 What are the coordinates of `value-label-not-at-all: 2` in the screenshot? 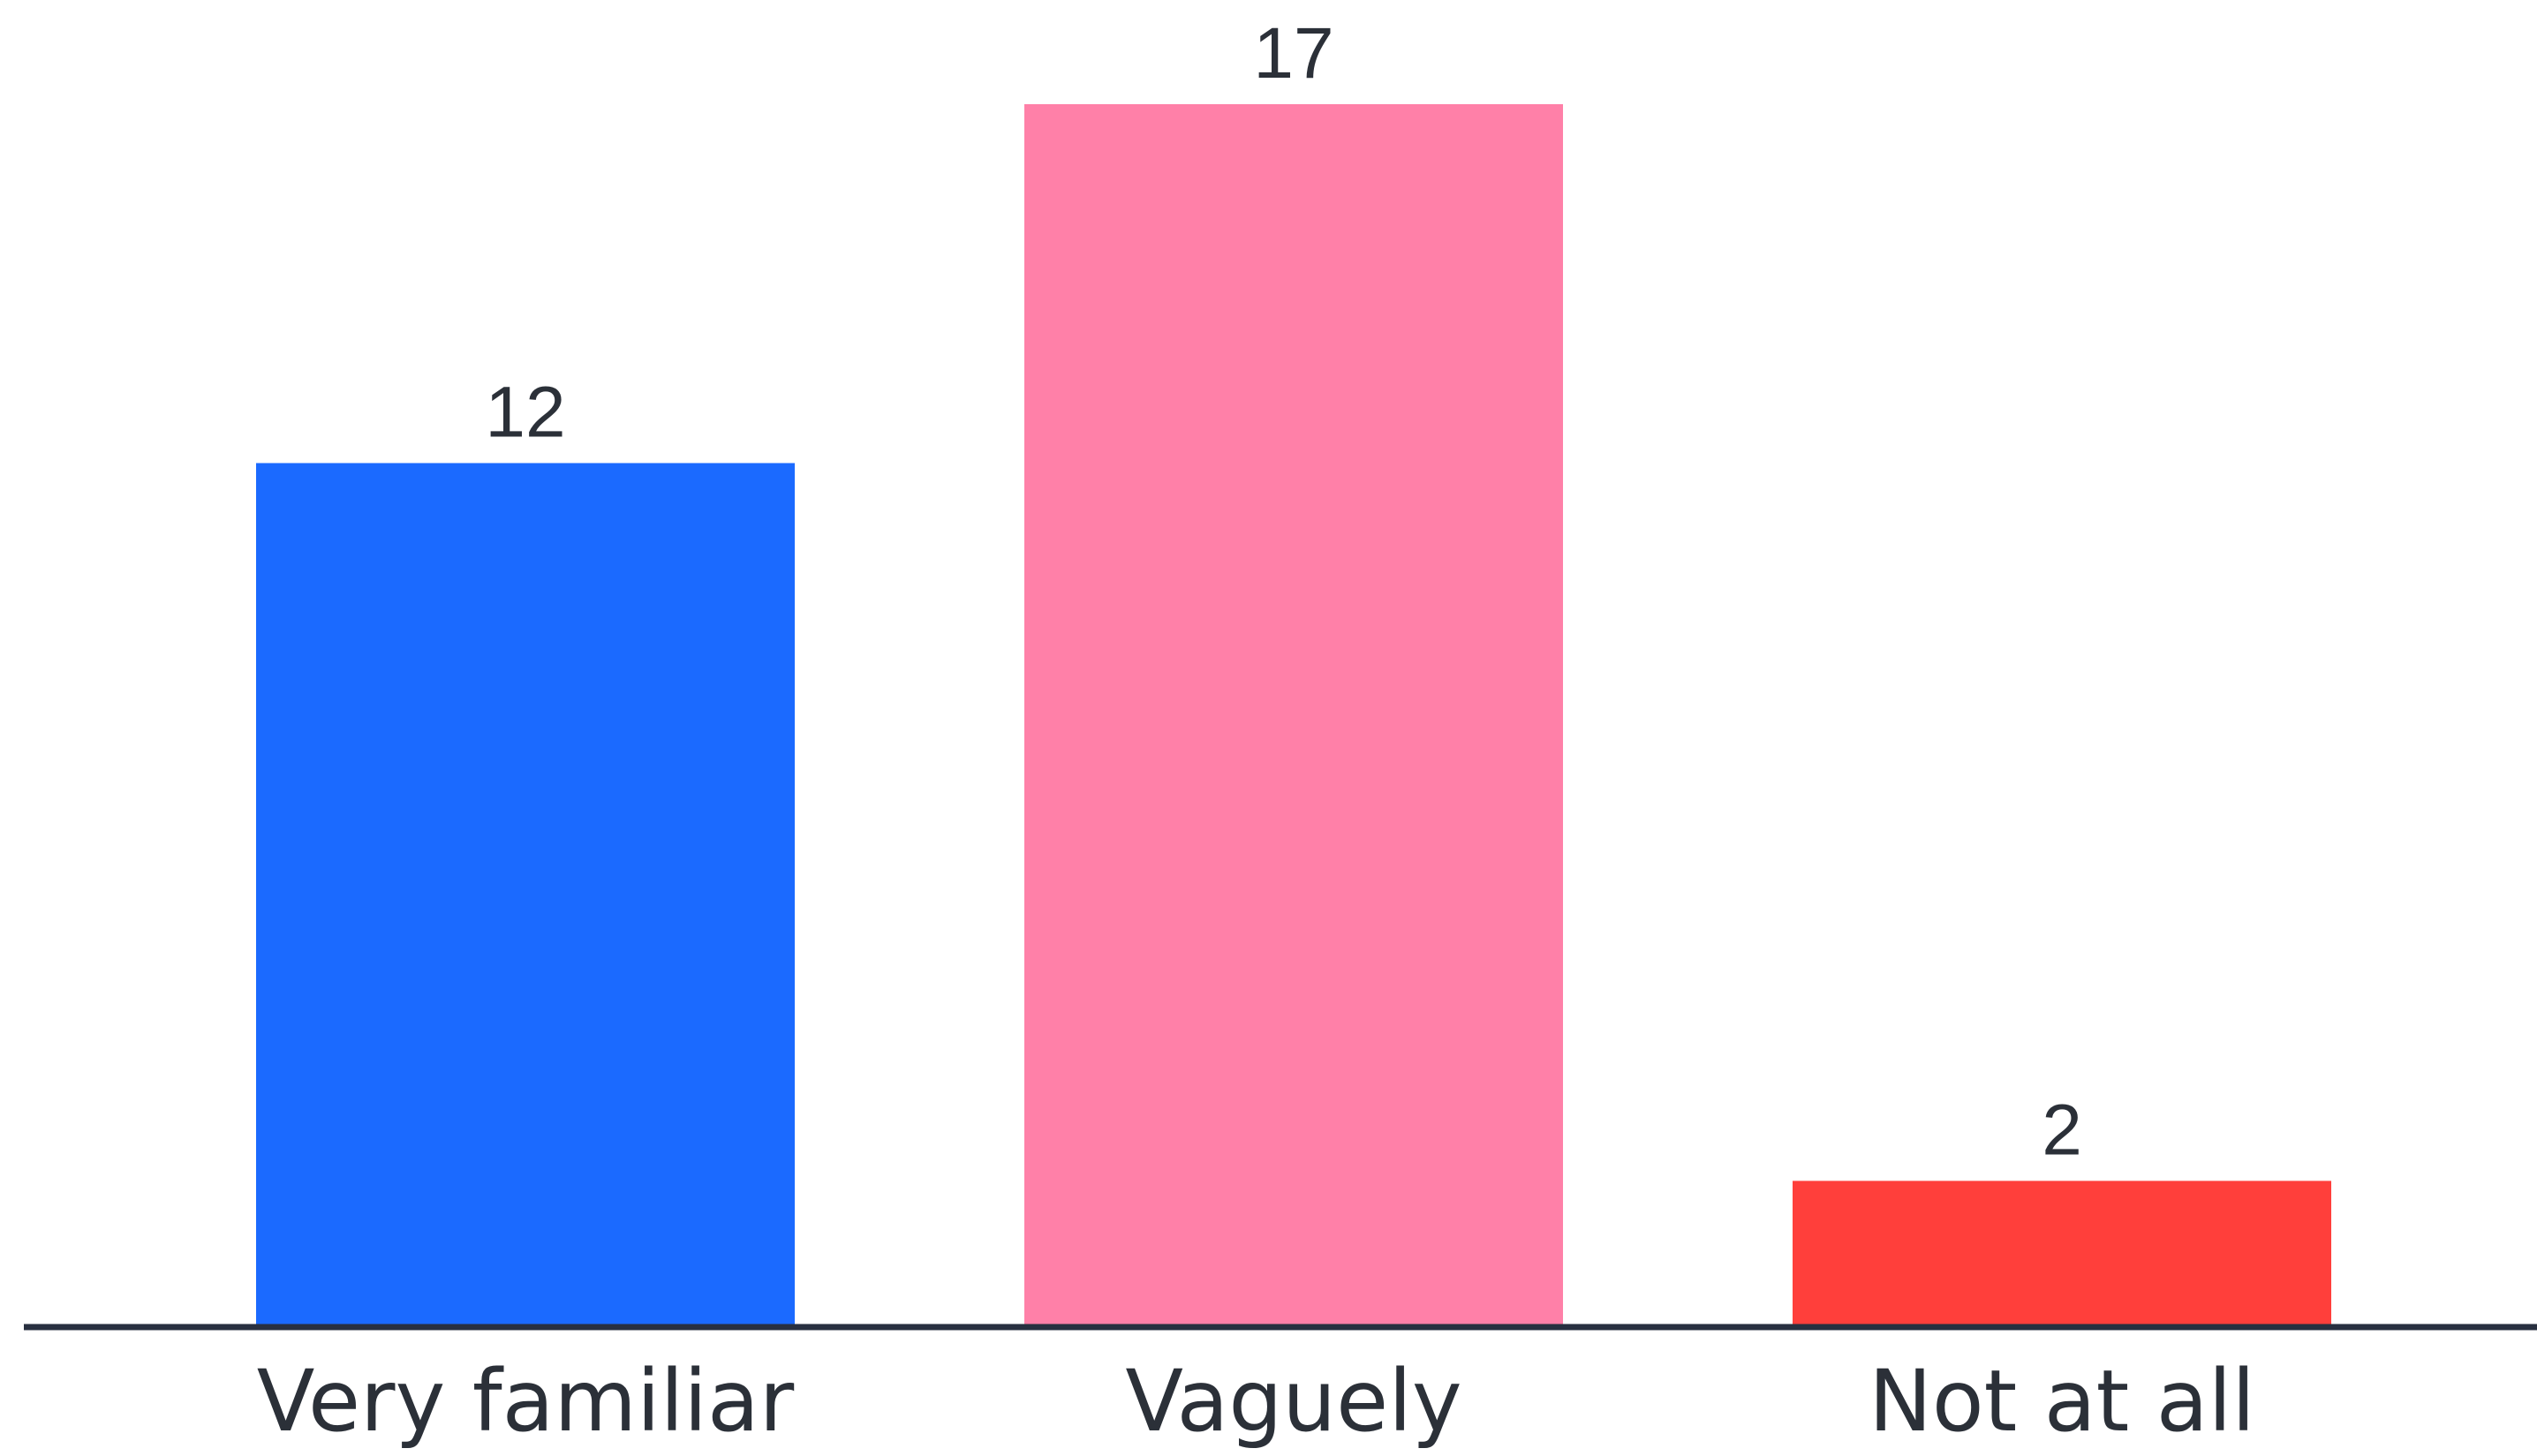 It's located at (2062, 1130).